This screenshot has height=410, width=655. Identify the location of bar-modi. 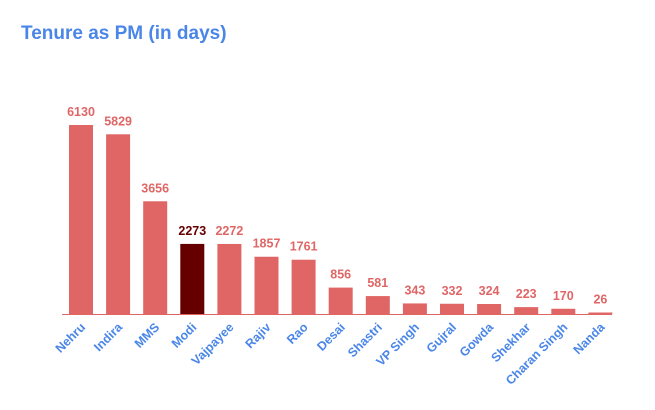
(192, 278).